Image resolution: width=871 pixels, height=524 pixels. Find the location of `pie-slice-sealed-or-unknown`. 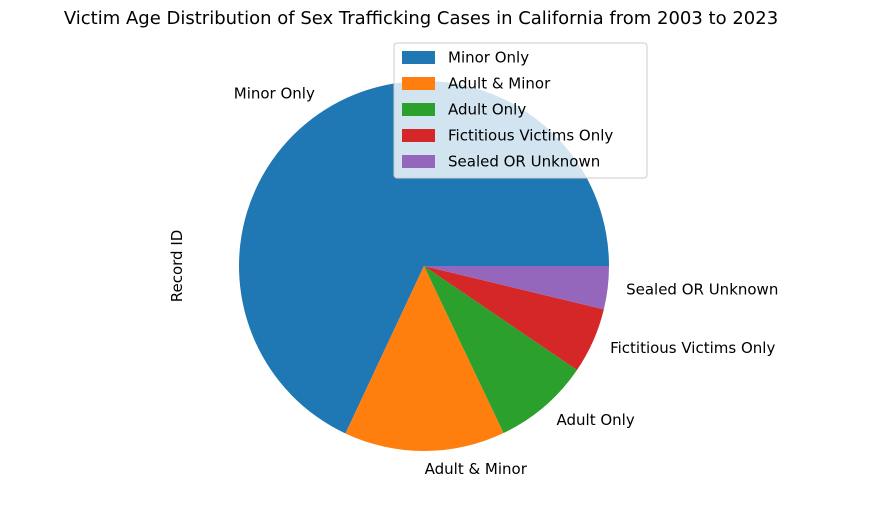

pie-slice-sealed-or-unknown is located at coordinates (516, 288).